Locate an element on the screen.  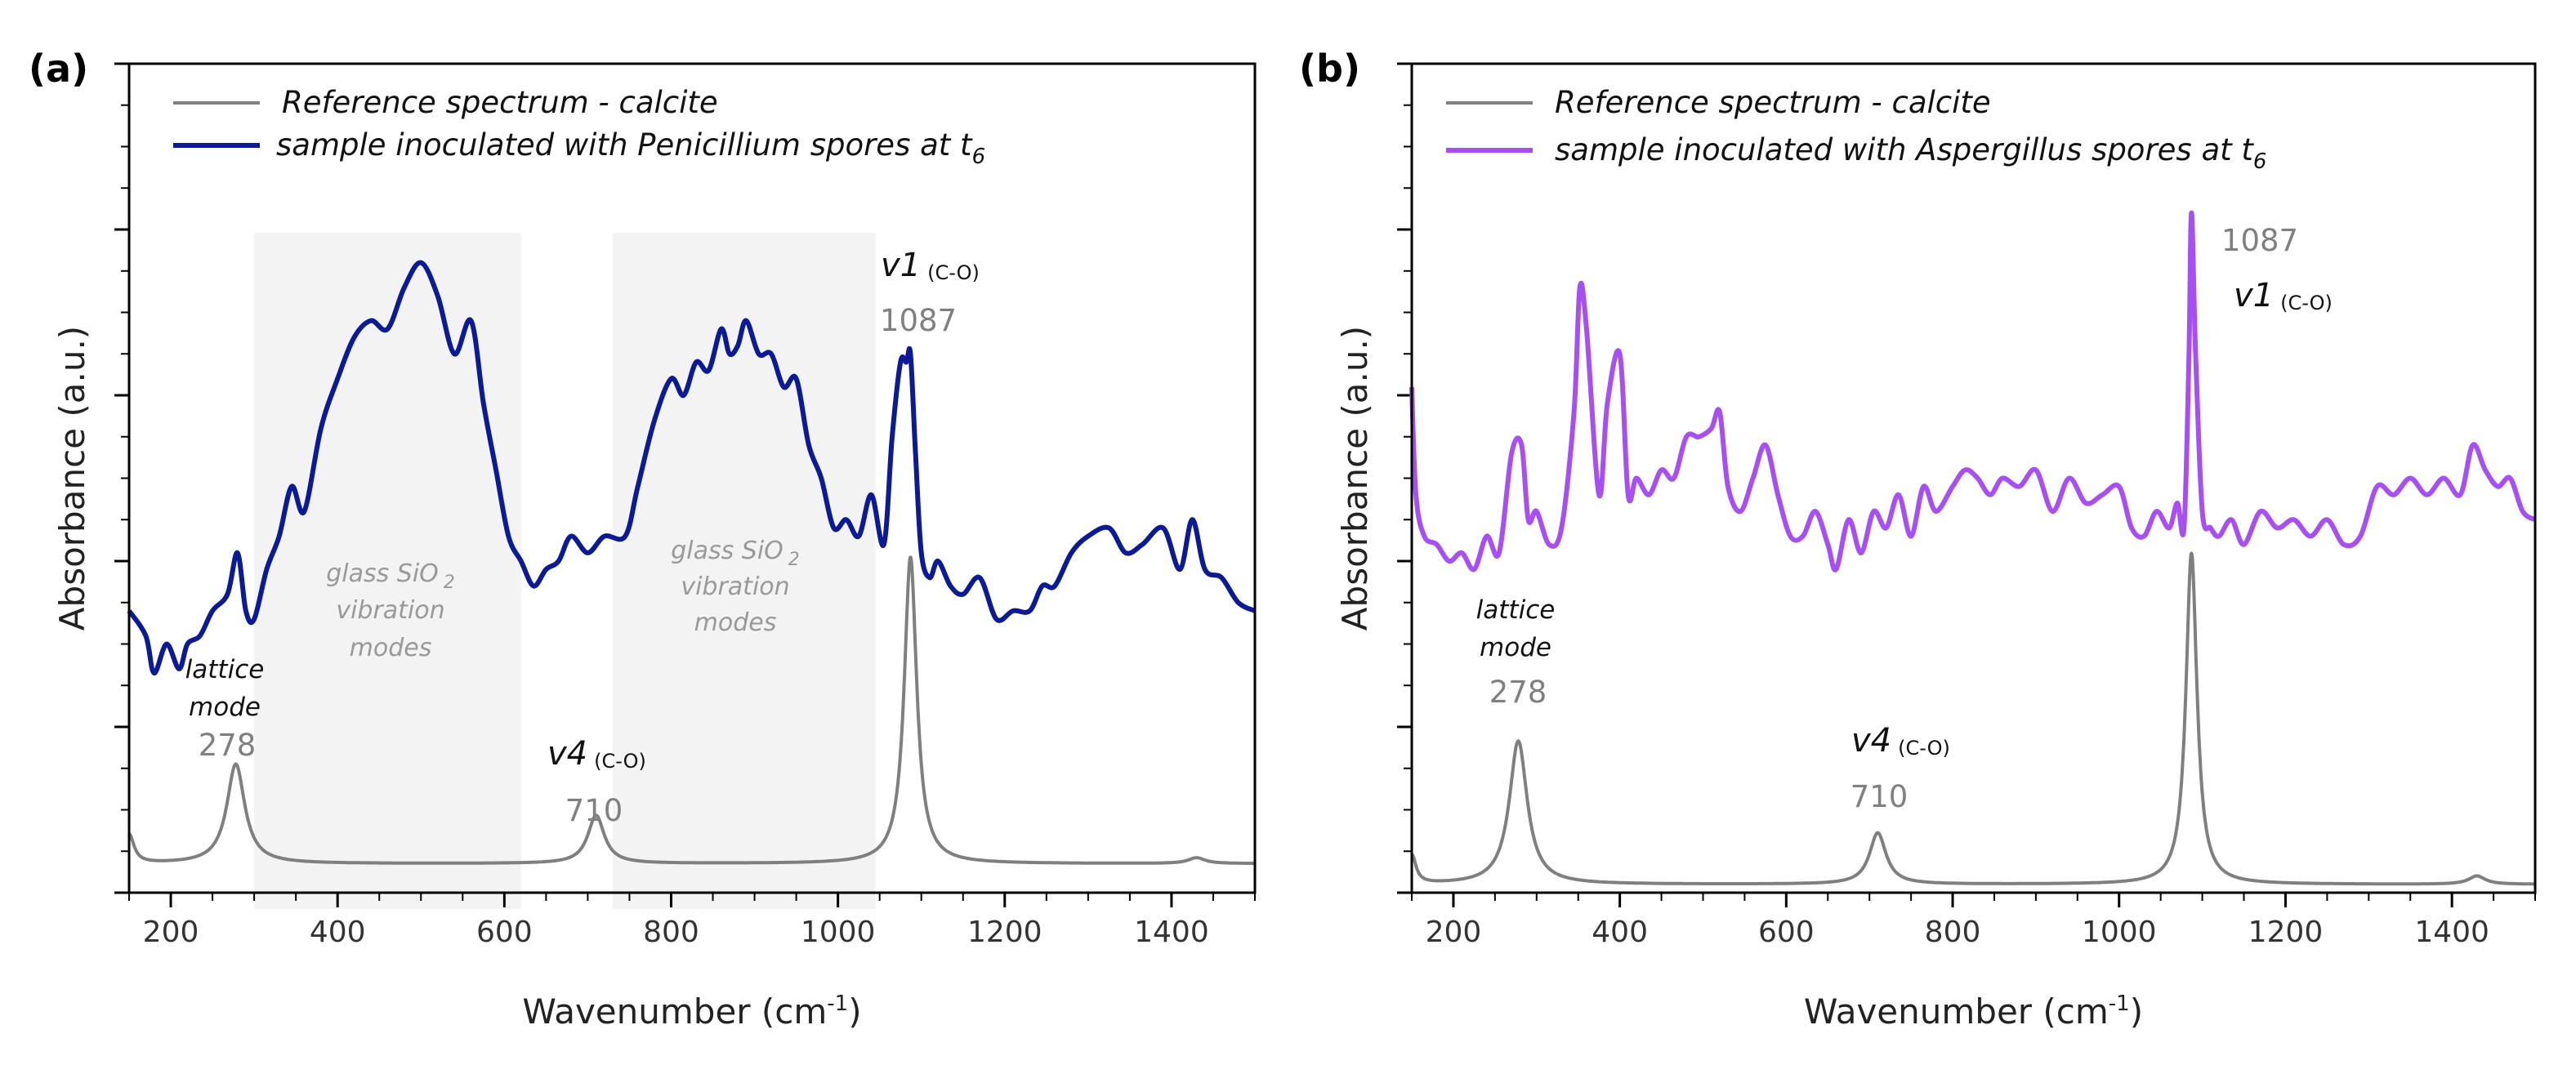
v1-label-b-name: v1 is located at coordinates (2254, 296).